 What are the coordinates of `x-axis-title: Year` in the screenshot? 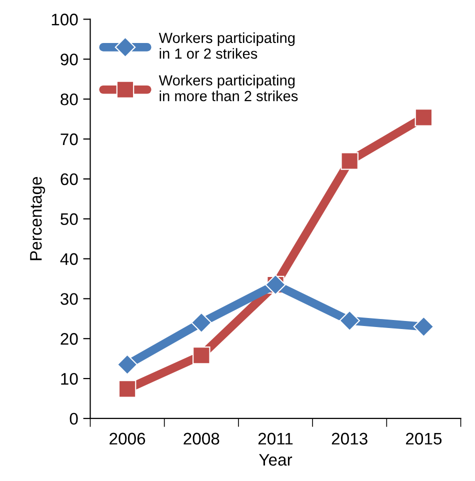 It's located at (275, 460).